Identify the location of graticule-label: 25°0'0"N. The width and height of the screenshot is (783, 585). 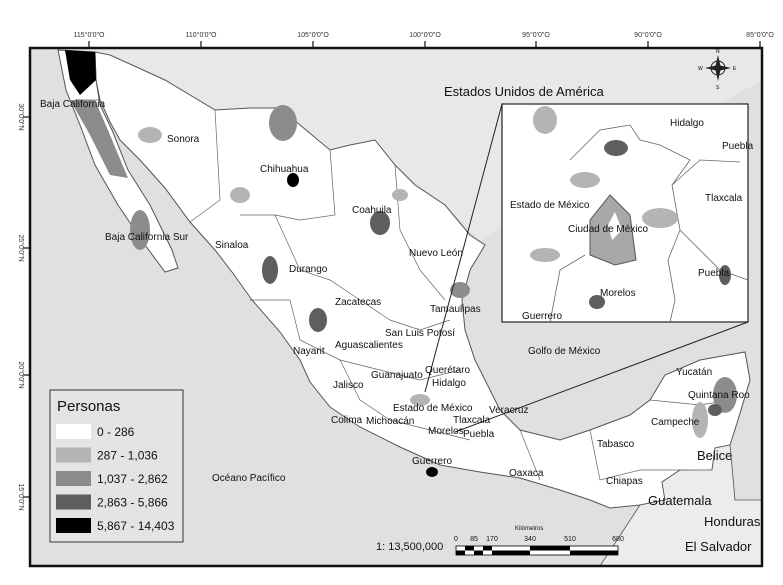
(21, 247).